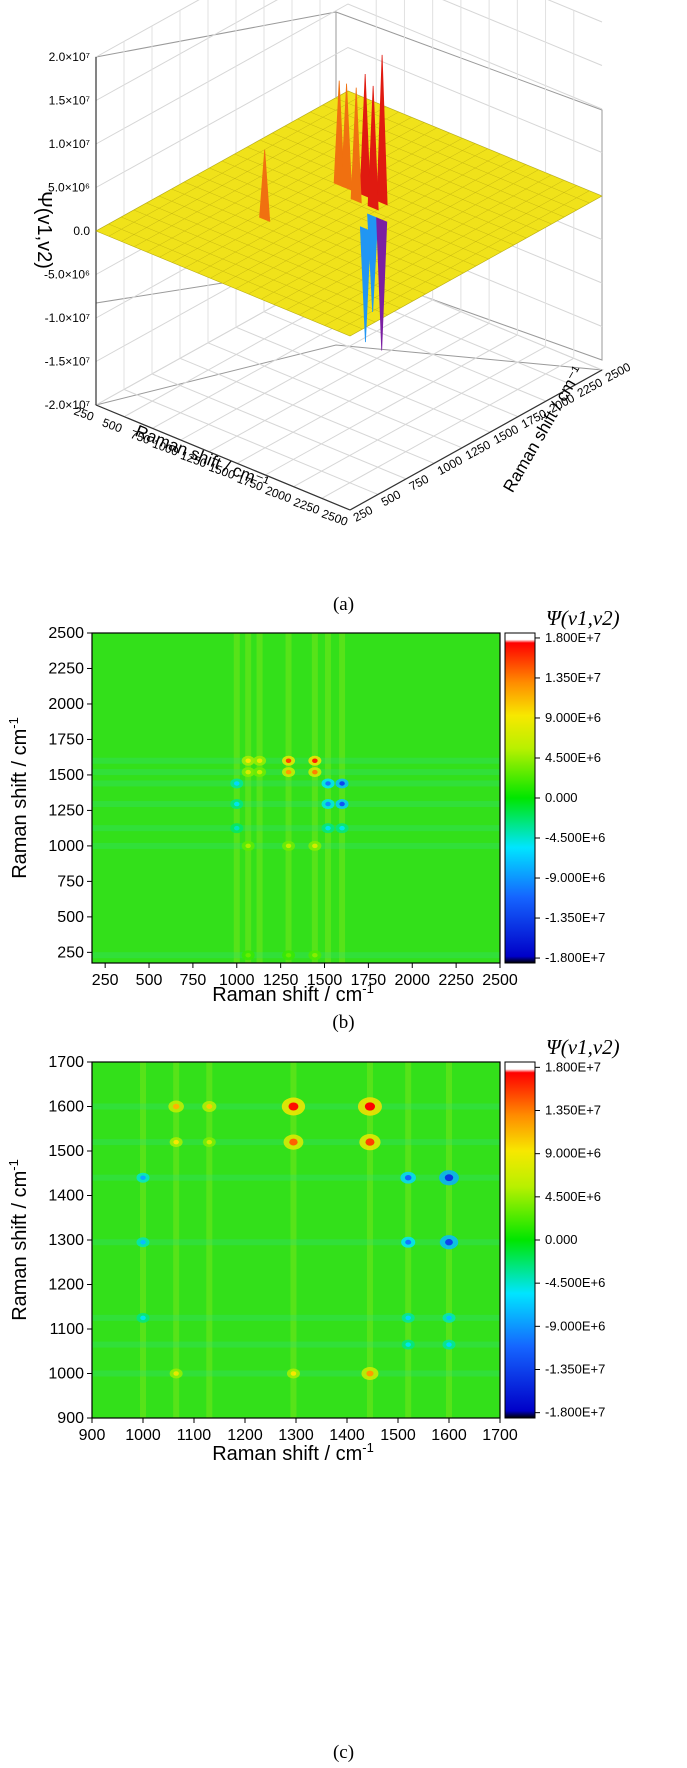  I want to click on z-tick-label: 0.0, so click(81, 231).